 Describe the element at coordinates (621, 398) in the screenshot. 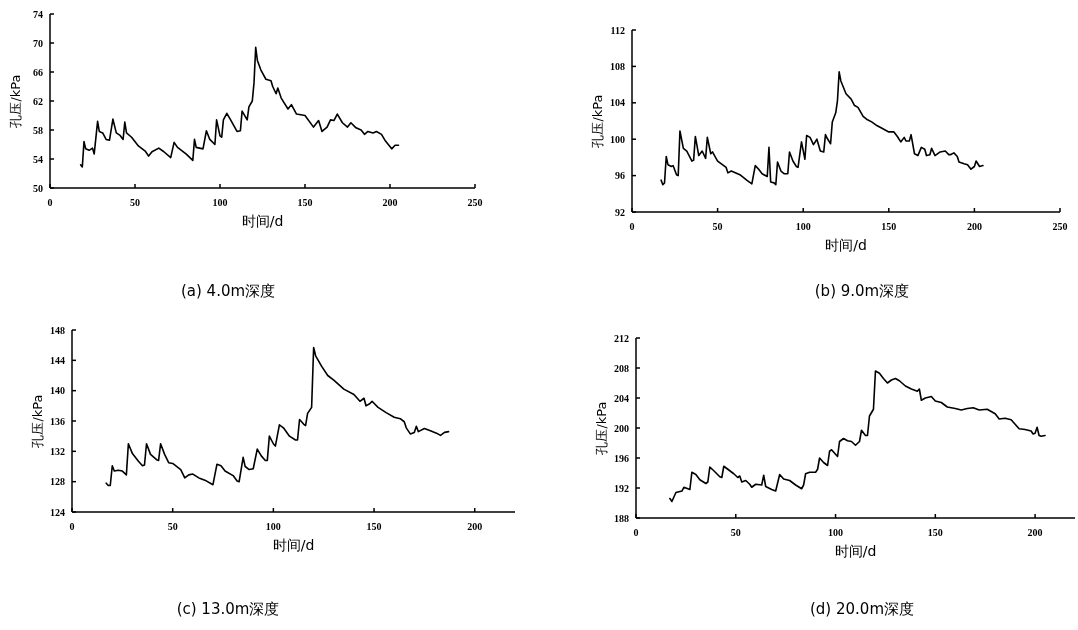

I see `y-tick-label: 204` at that location.